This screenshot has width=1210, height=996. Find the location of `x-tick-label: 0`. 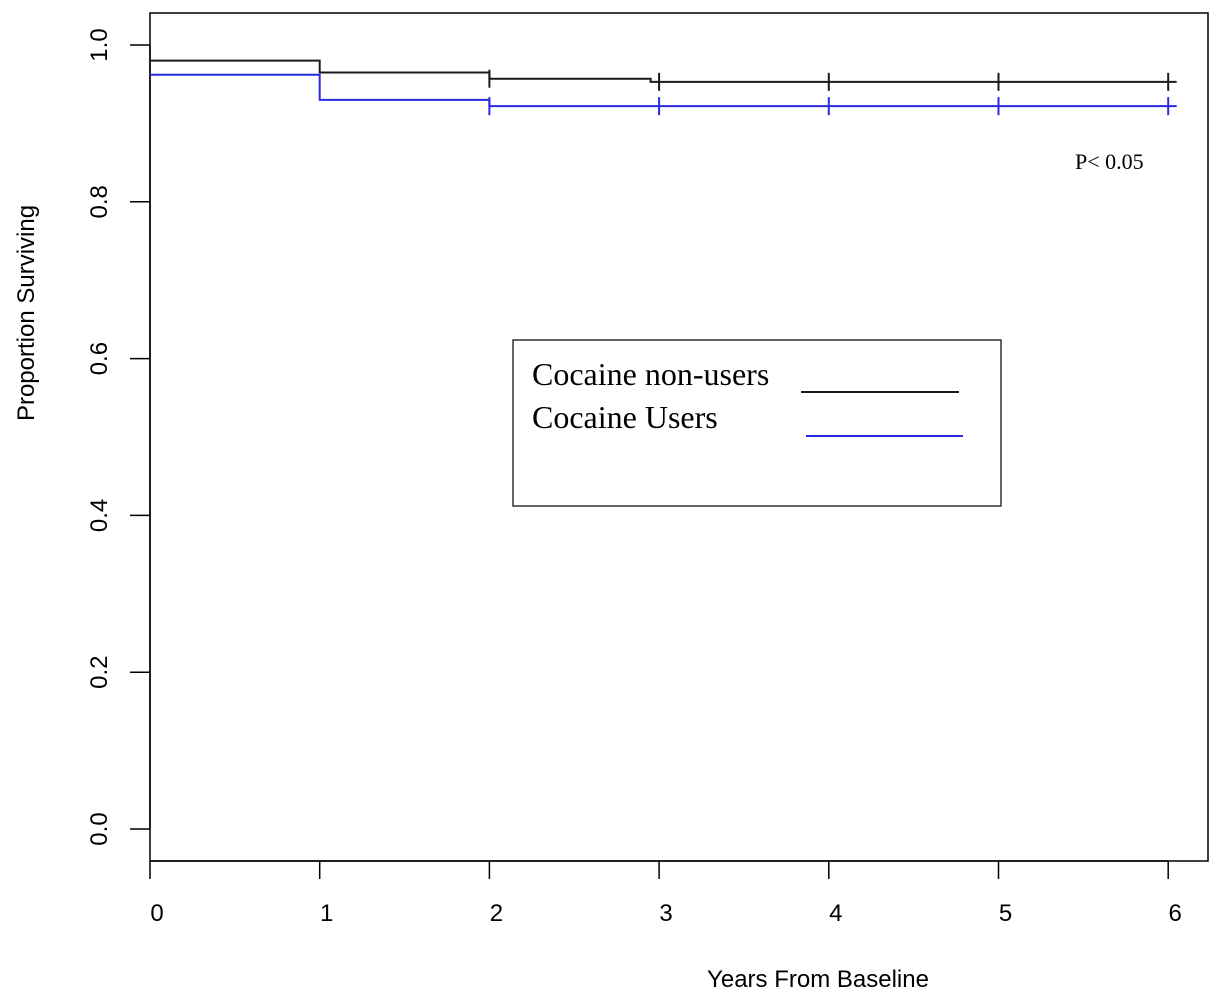

x-tick-label: 0 is located at coordinates (156, 913).